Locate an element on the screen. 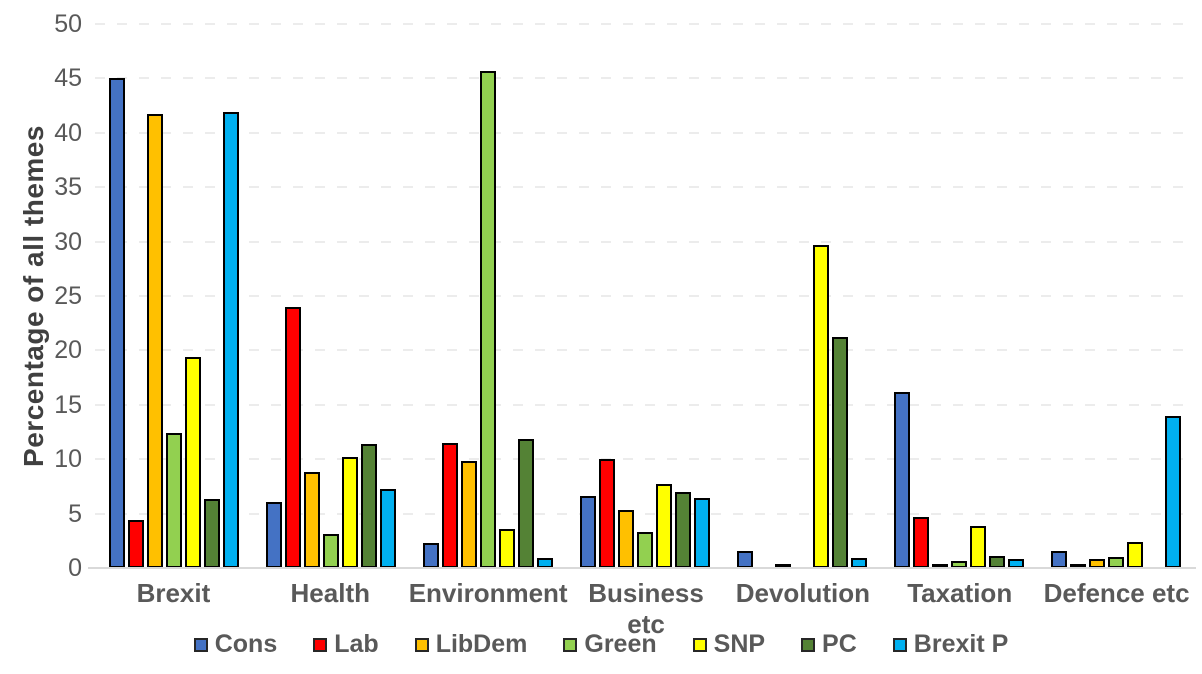 This screenshot has height=674, width=1202. legend-item-green: Green is located at coordinates (610, 644).